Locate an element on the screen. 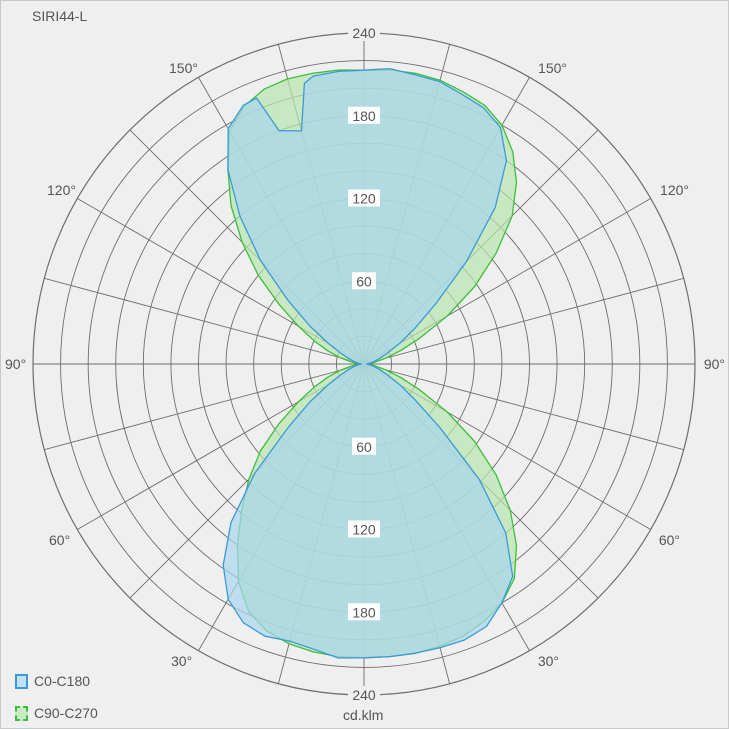 The height and width of the screenshot is (729, 729). angle-label-right: 90° is located at coordinates (714, 364).